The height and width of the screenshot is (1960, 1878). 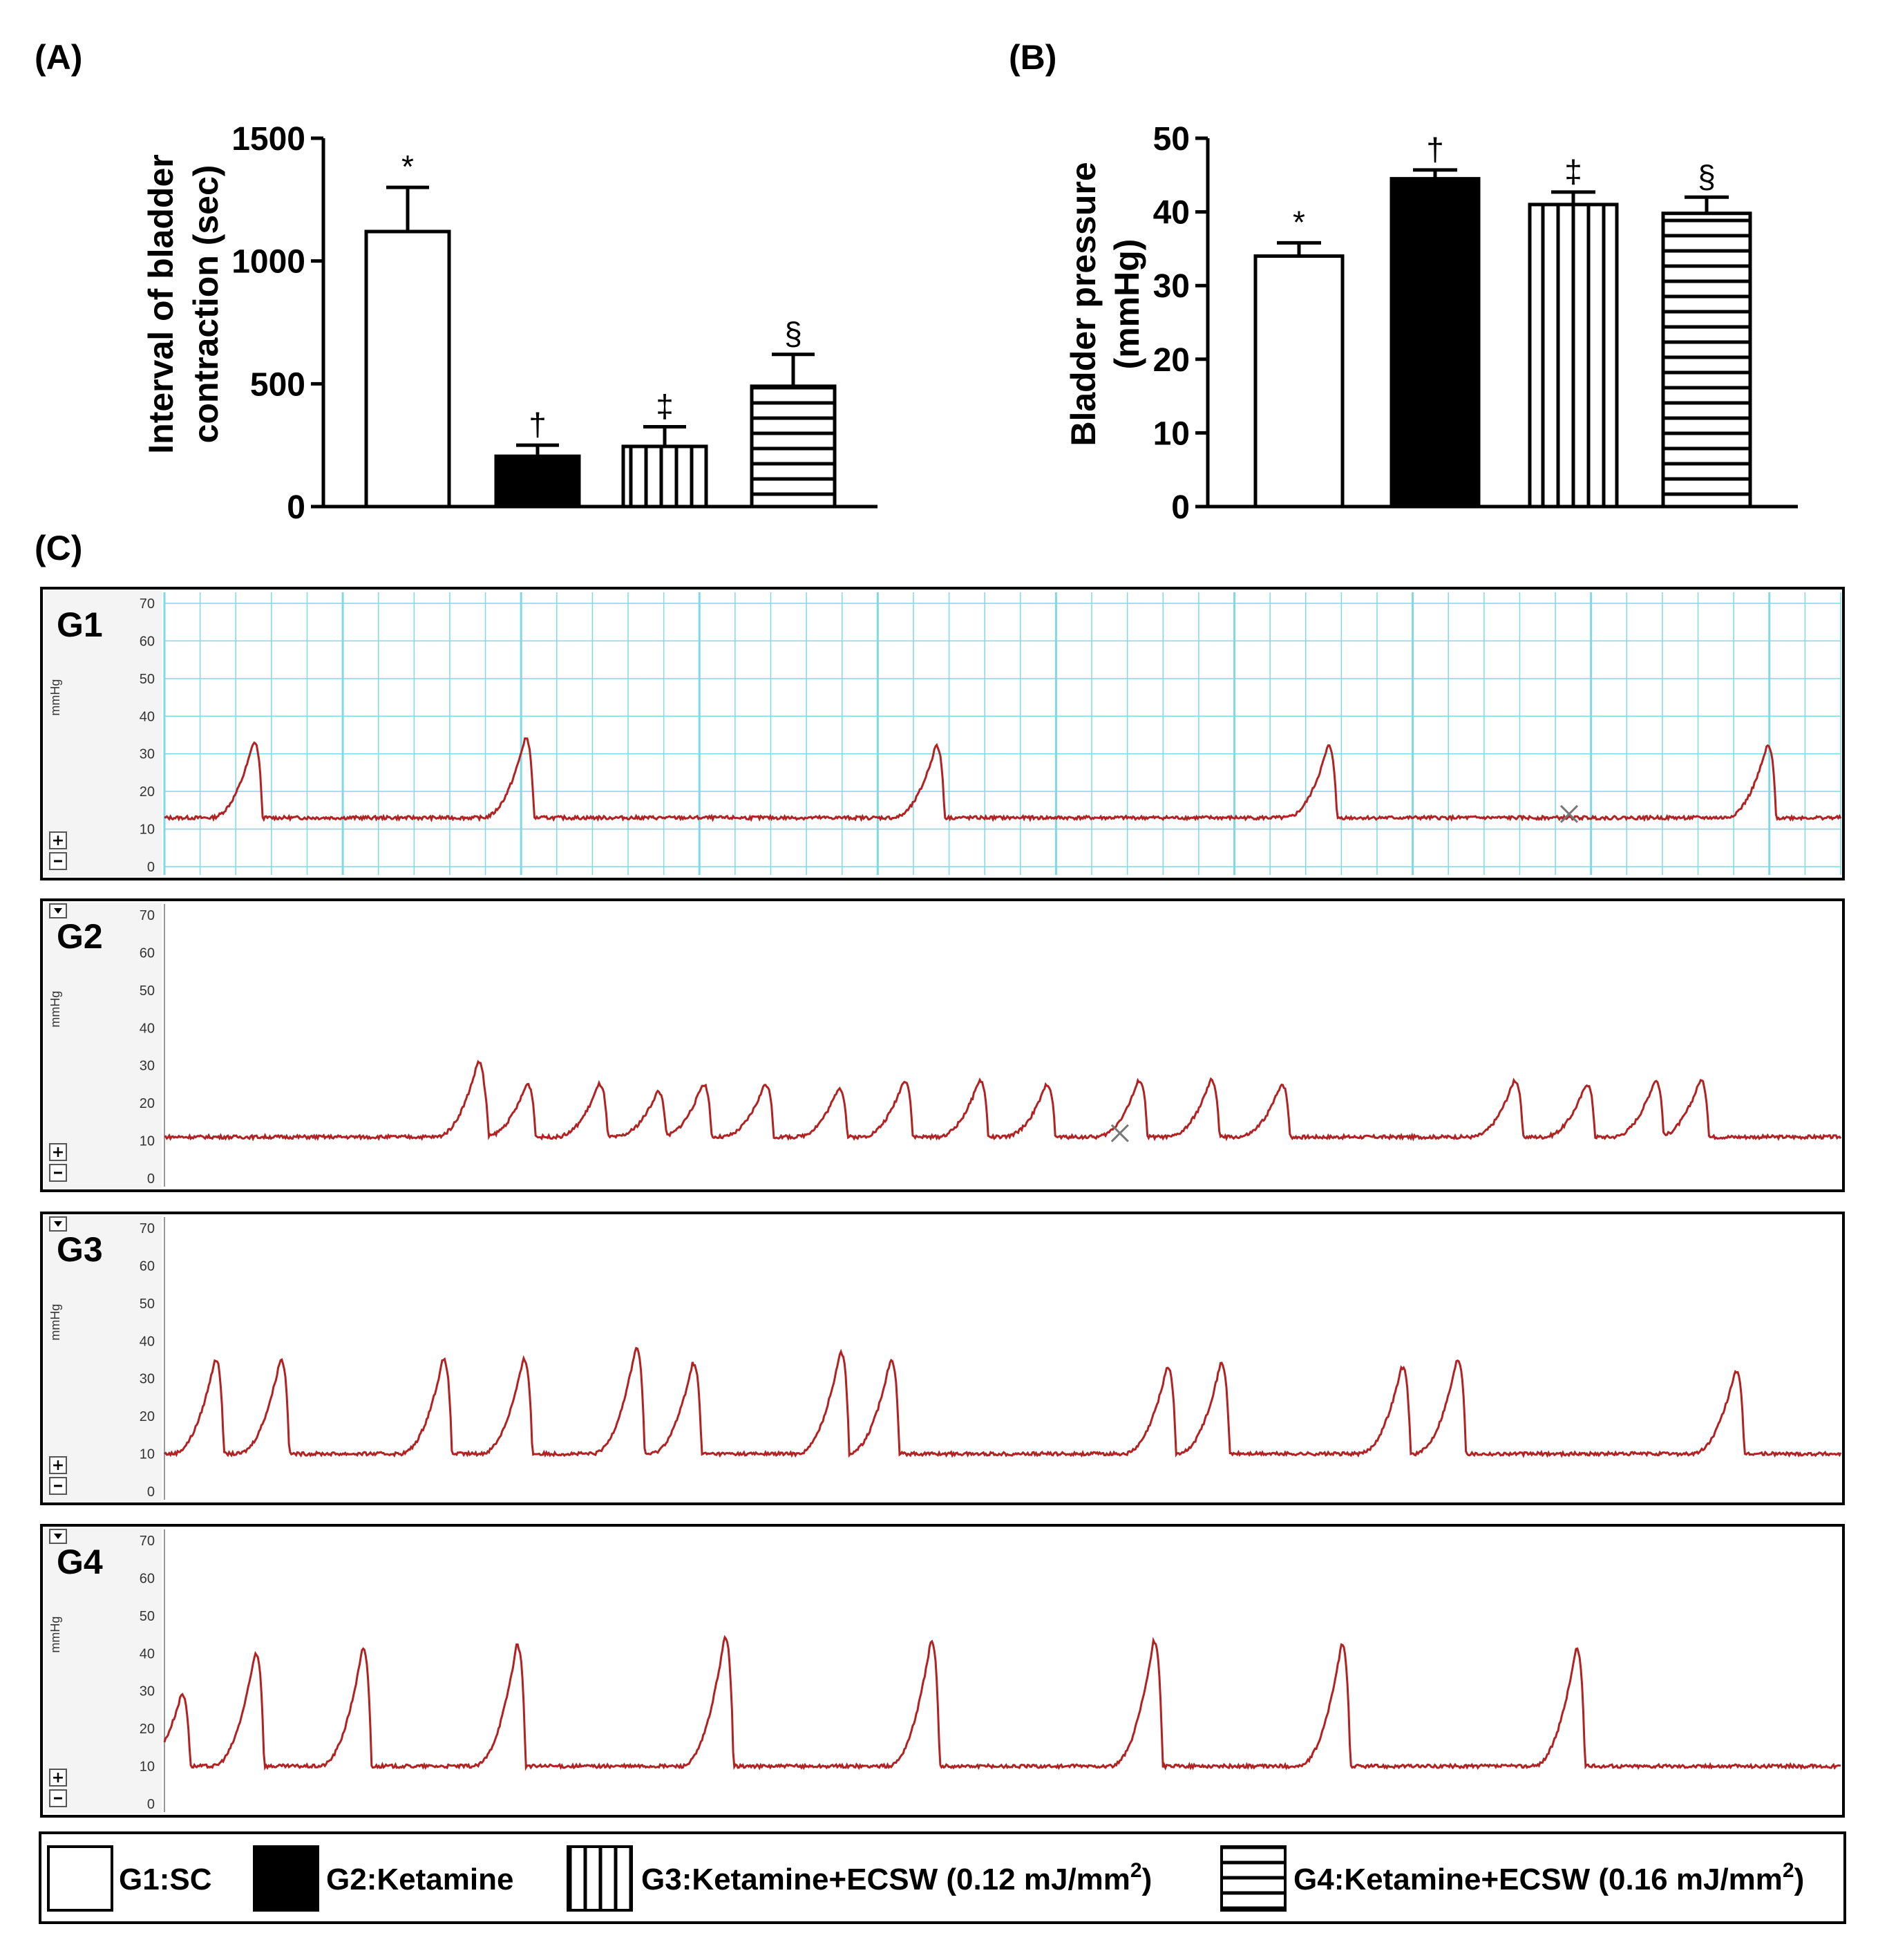 I want to click on trace-panel-g2: 0 10 20 30 40 50 60 70 mmHg G2 +, so click(x=942, y=1045).